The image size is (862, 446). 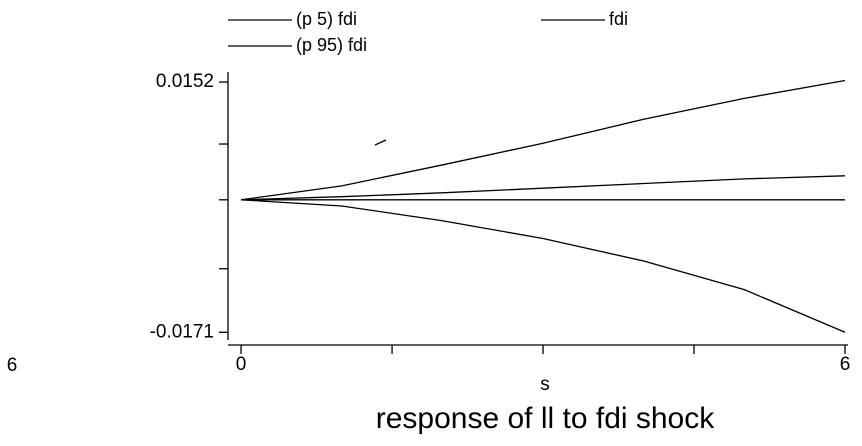 I want to click on chart-title: response of ll to fdi shock, so click(x=546, y=418).